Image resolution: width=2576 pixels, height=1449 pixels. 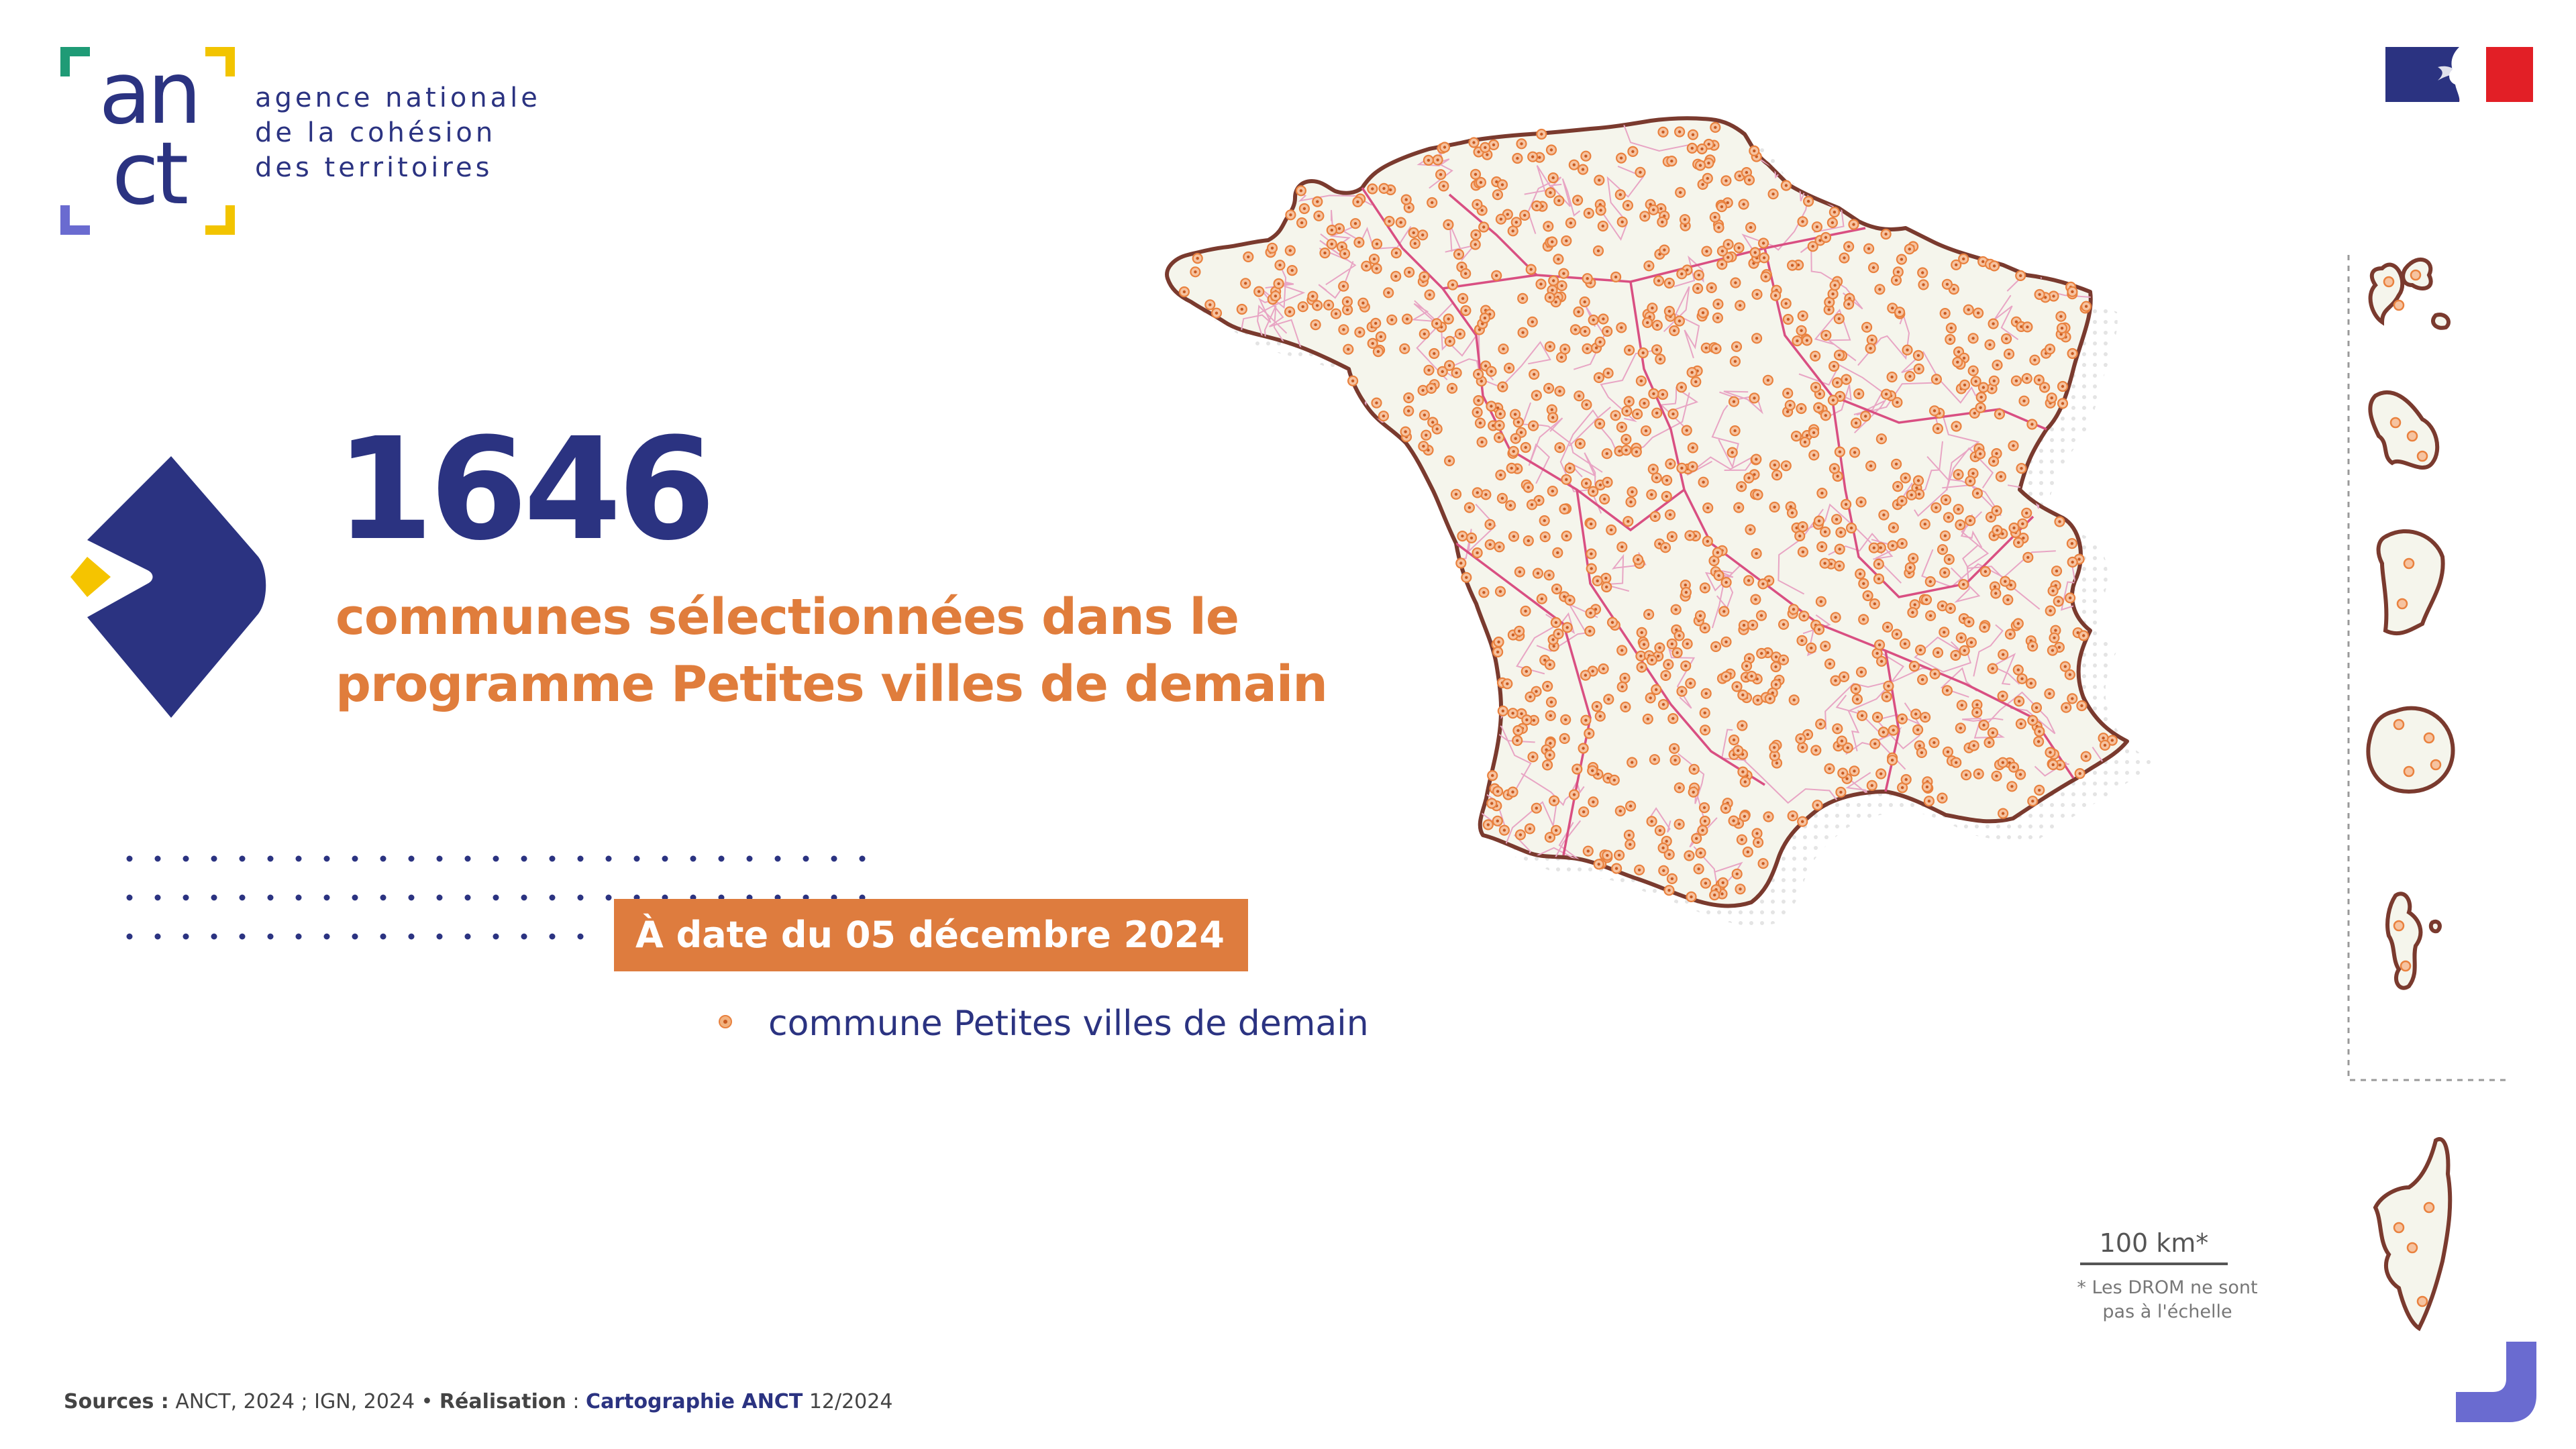 I want to click on sources-label: Sources :, so click(x=116, y=1401).